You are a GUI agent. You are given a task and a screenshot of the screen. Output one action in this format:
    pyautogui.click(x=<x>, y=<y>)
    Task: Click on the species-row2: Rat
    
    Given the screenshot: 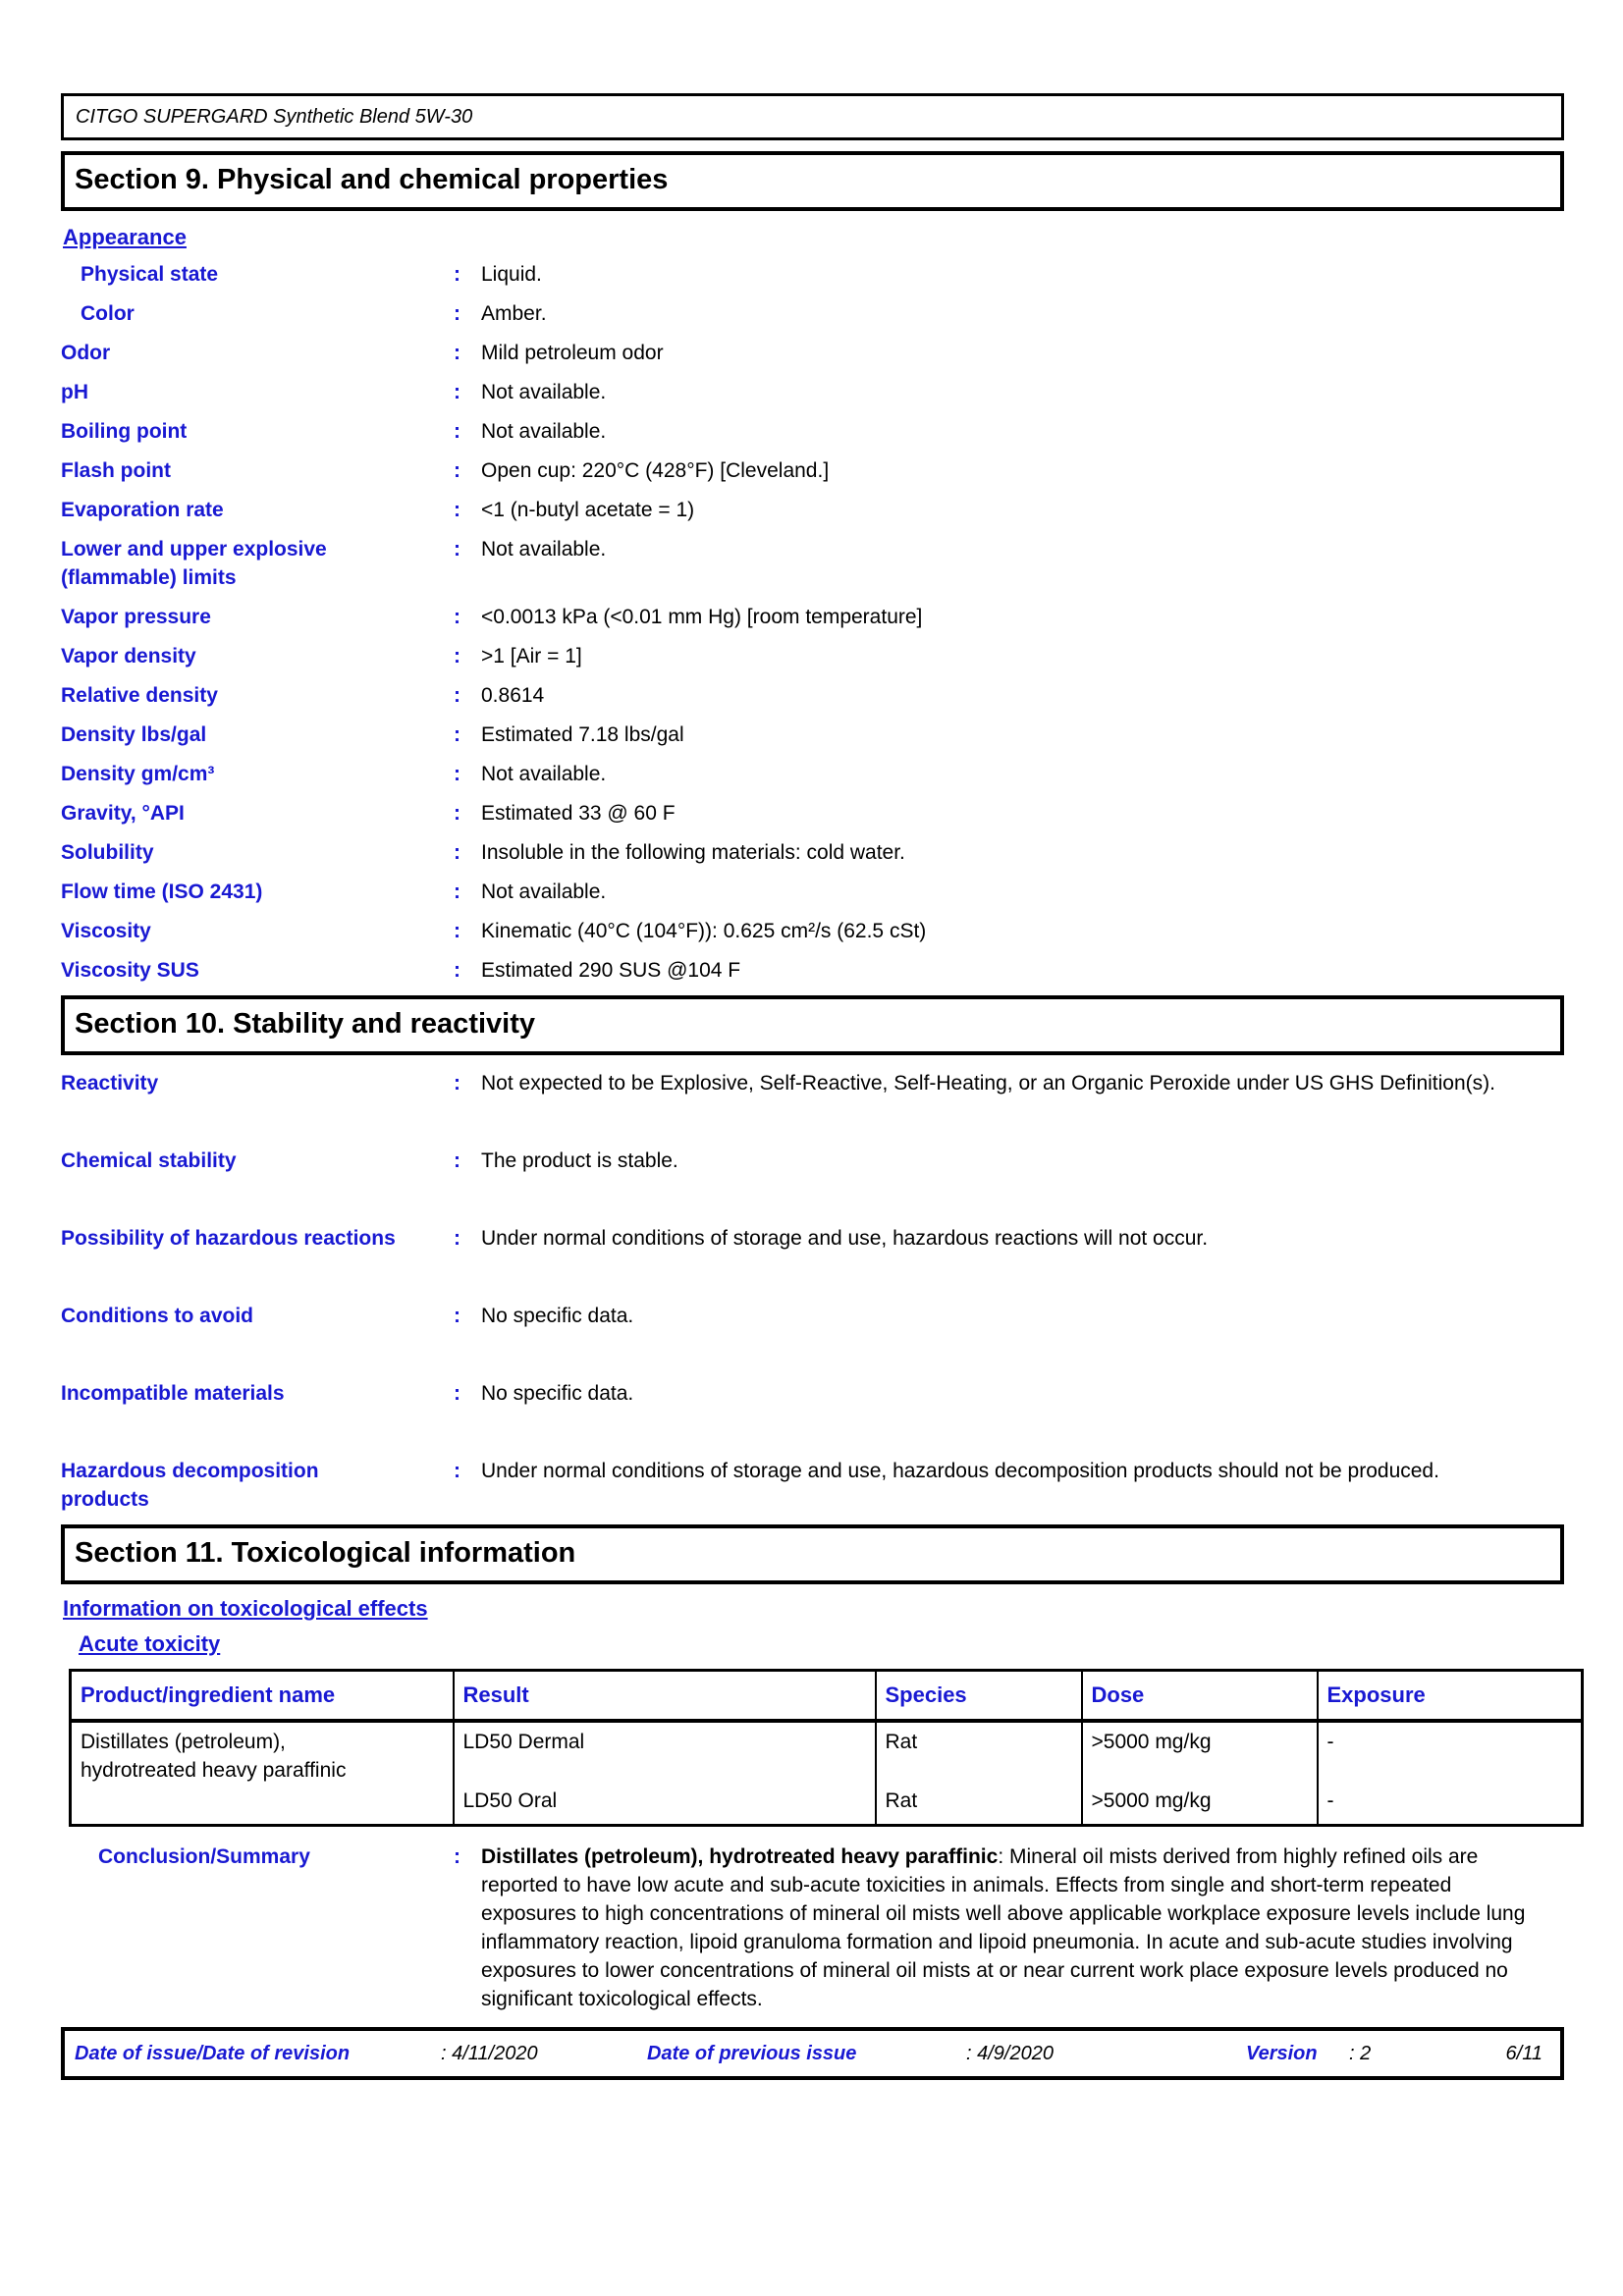 What is the action you would take?
    pyautogui.click(x=901, y=1801)
    